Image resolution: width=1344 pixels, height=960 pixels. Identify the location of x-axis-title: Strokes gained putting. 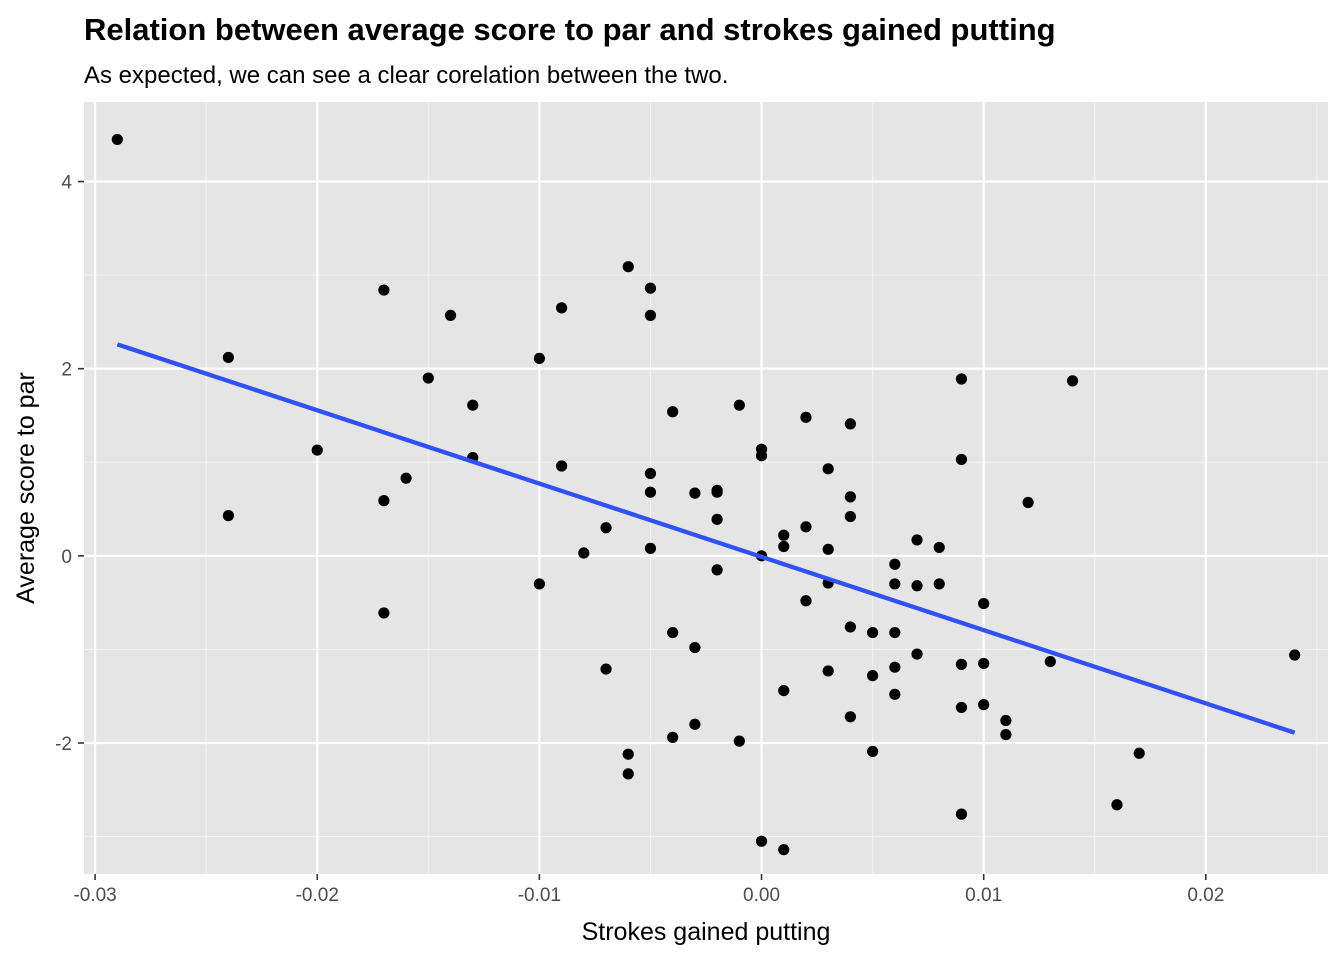
(706, 932).